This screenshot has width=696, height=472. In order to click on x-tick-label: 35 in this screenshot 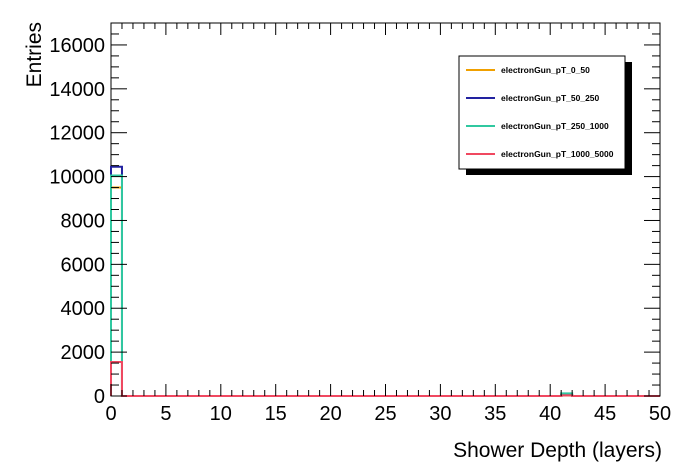, I will do `click(495, 414)`.